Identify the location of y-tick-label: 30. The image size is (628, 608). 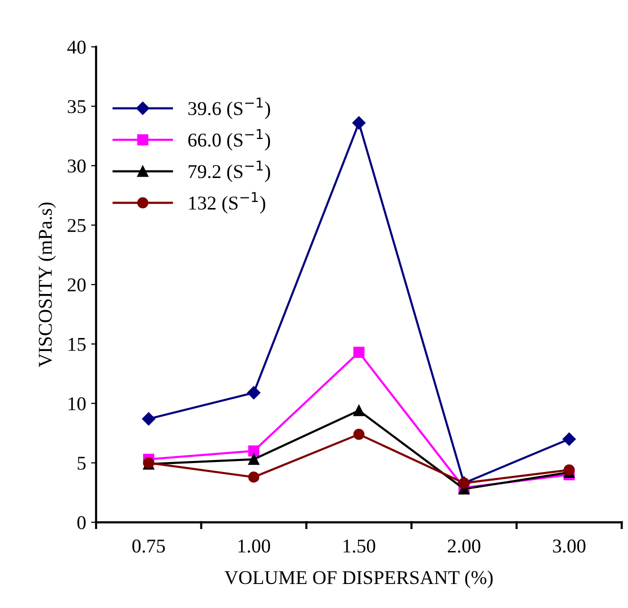
(77, 166).